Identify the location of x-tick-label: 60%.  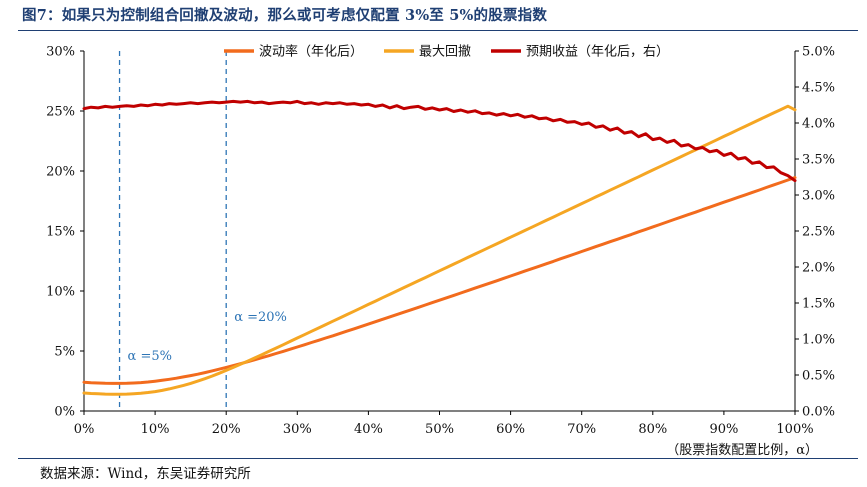
(510, 429).